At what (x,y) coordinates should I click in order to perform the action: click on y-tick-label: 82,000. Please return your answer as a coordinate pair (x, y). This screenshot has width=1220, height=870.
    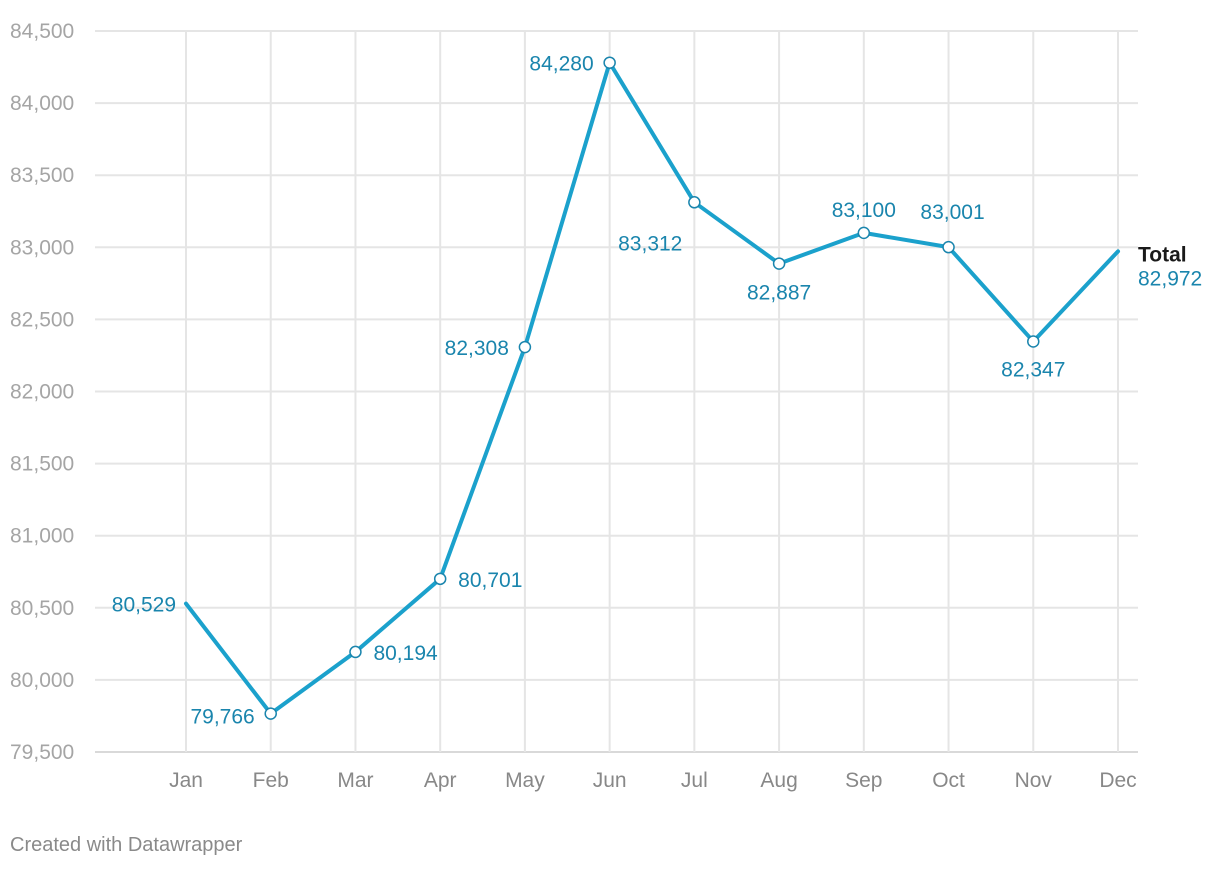
    Looking at the image, I should click on (42, 392).